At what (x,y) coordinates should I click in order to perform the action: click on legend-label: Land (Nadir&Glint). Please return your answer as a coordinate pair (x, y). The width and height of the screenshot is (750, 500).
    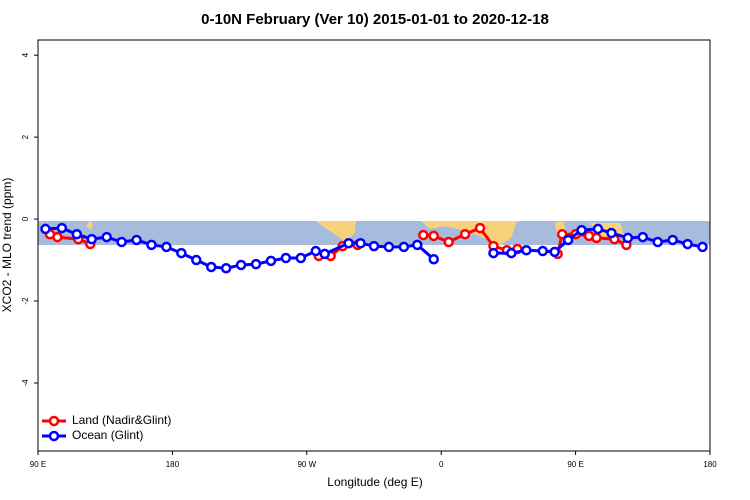
    Looking at the image, I should click on (121, 420).